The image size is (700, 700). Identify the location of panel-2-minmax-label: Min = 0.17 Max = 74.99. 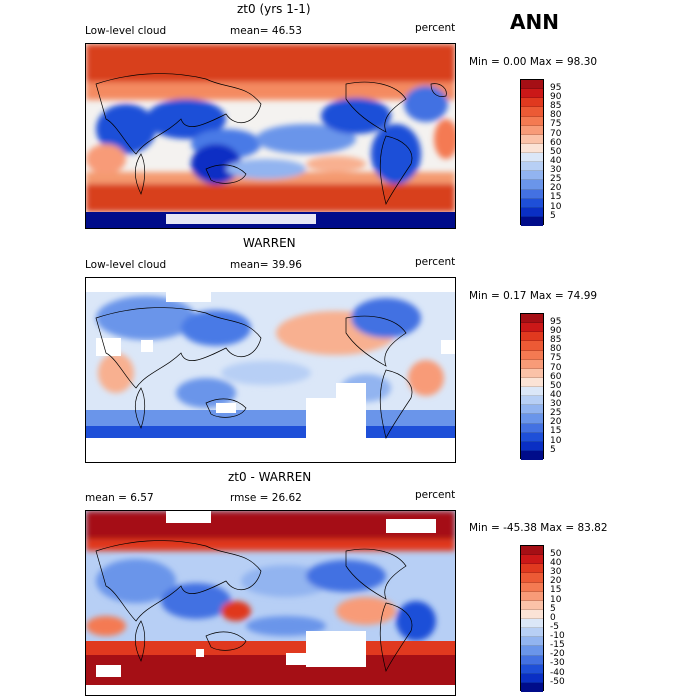
(533, 296).